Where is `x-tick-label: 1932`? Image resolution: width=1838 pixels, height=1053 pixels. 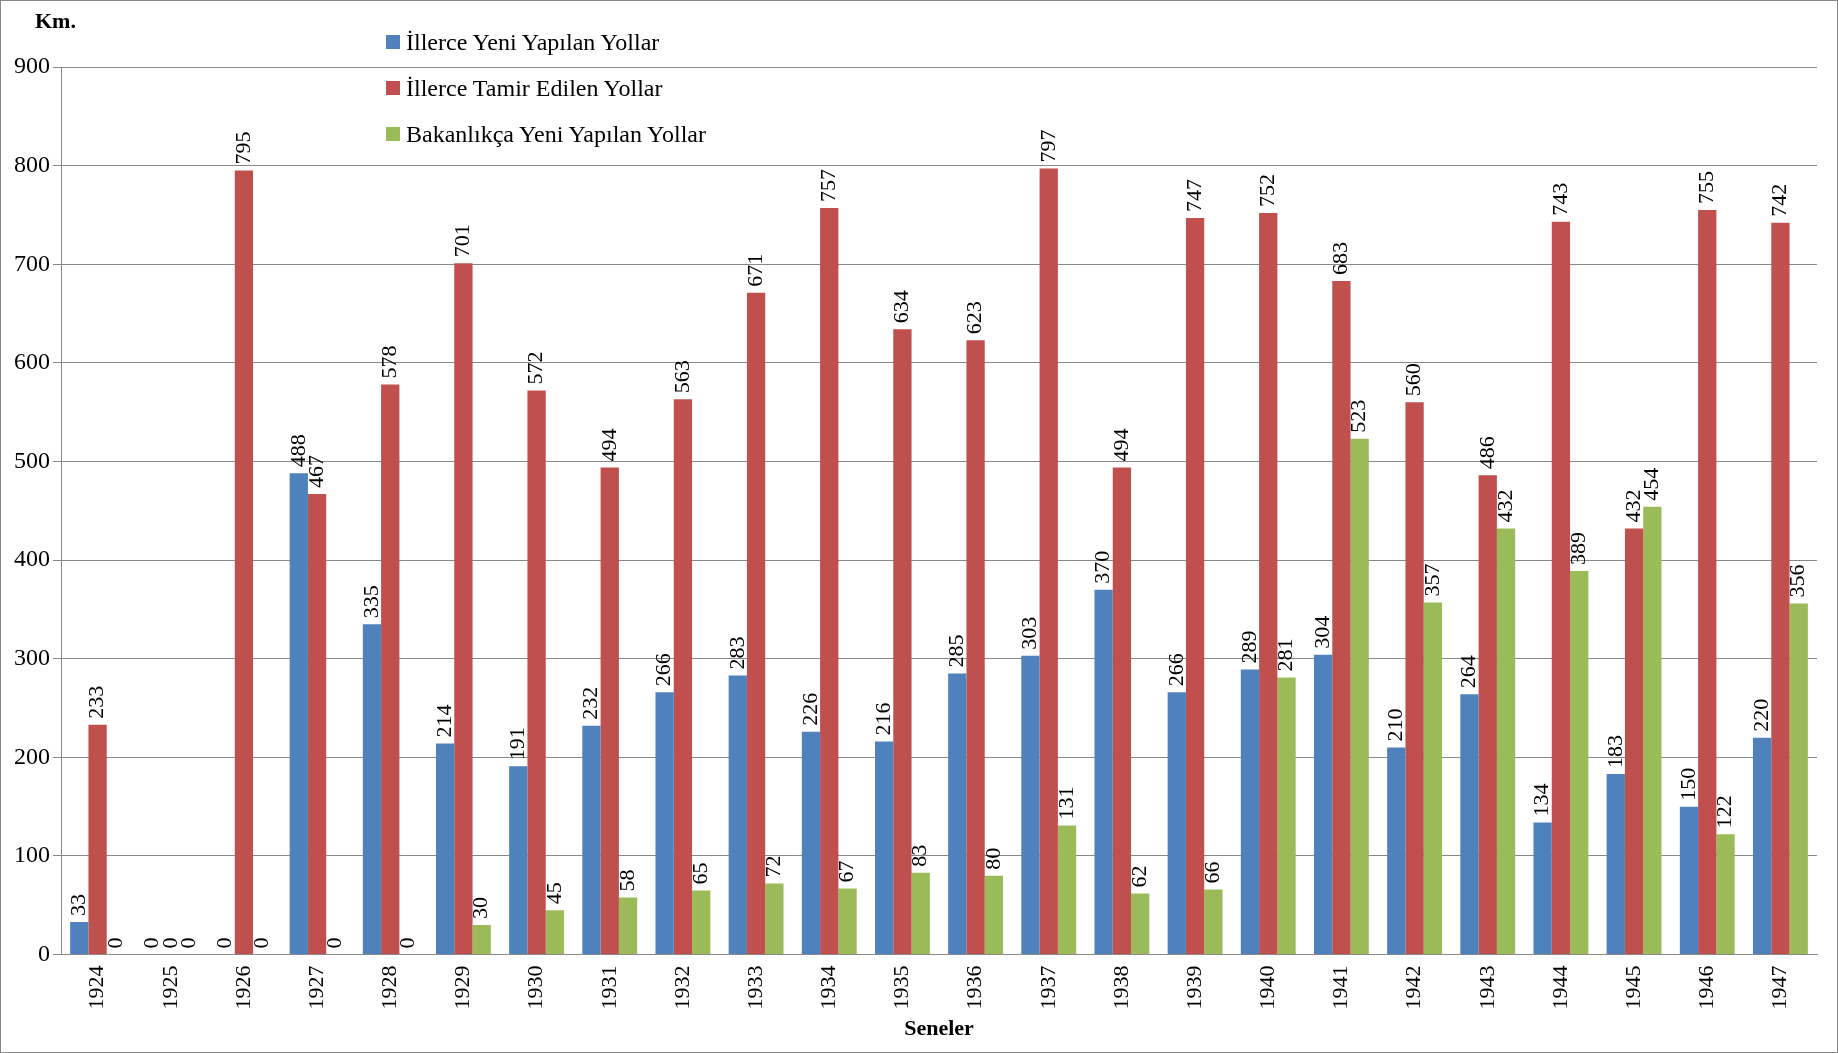 x-tick-label: 1932 is located at coordinates (681, 987).